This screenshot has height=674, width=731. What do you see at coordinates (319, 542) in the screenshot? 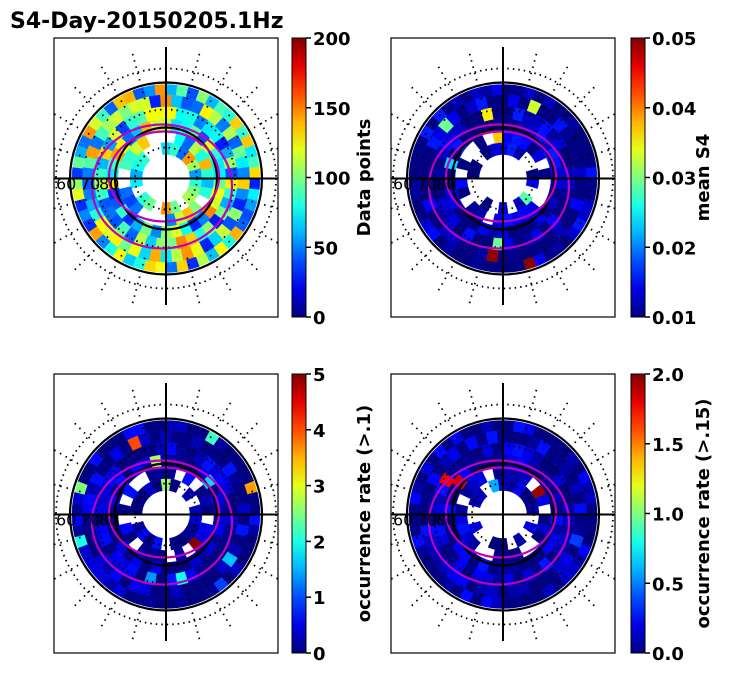
I see `colorbar-tick-label: 2` at bounding box center [319, 542].